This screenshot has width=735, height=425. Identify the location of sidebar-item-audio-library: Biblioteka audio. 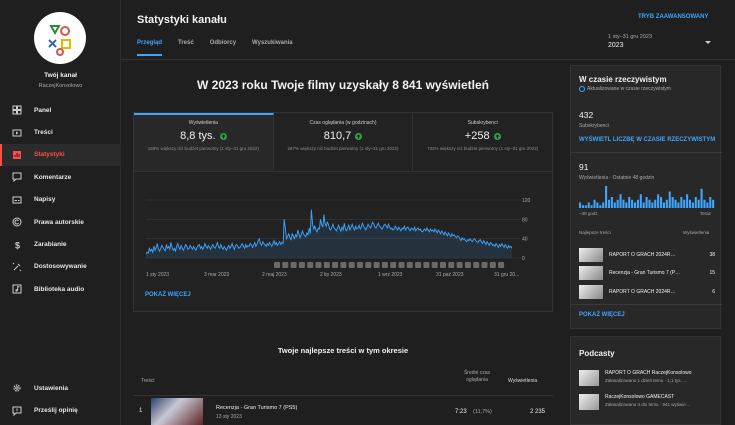
(60, 289).